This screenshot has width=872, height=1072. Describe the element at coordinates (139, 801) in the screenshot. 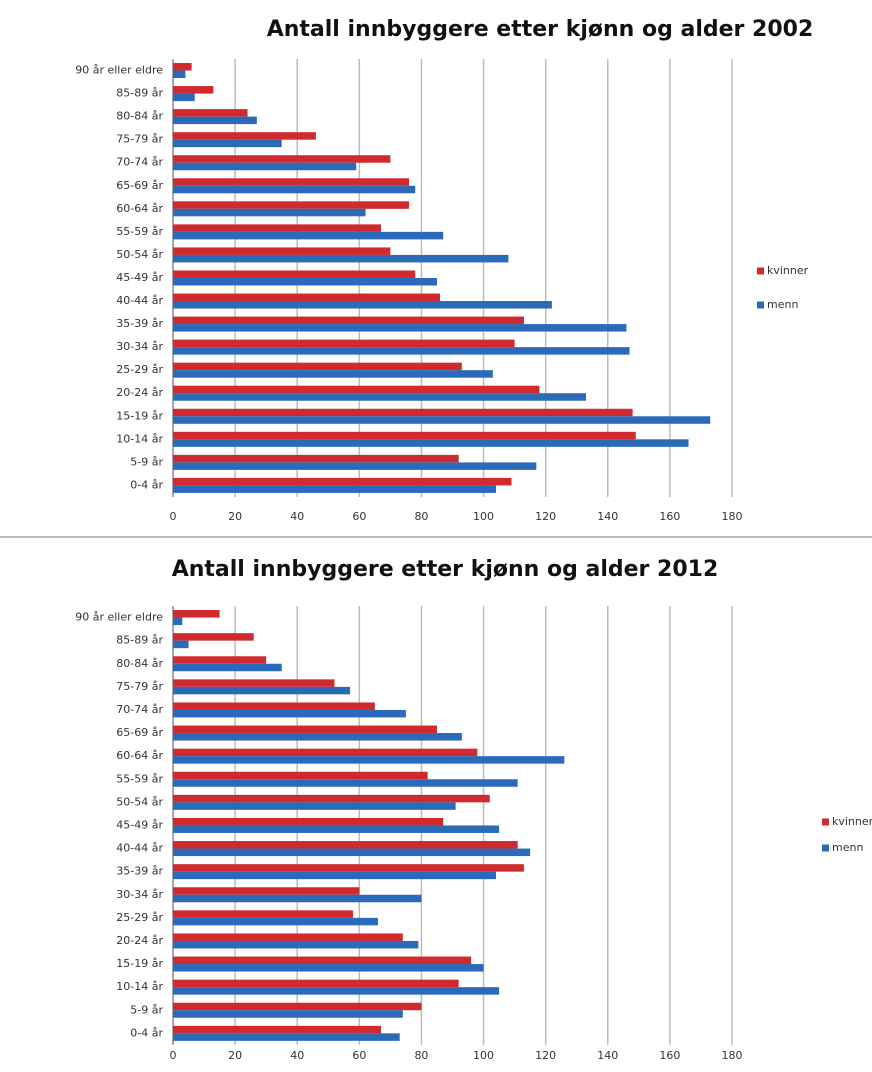

I see `y-tick-label: 50-54 år` at that location.